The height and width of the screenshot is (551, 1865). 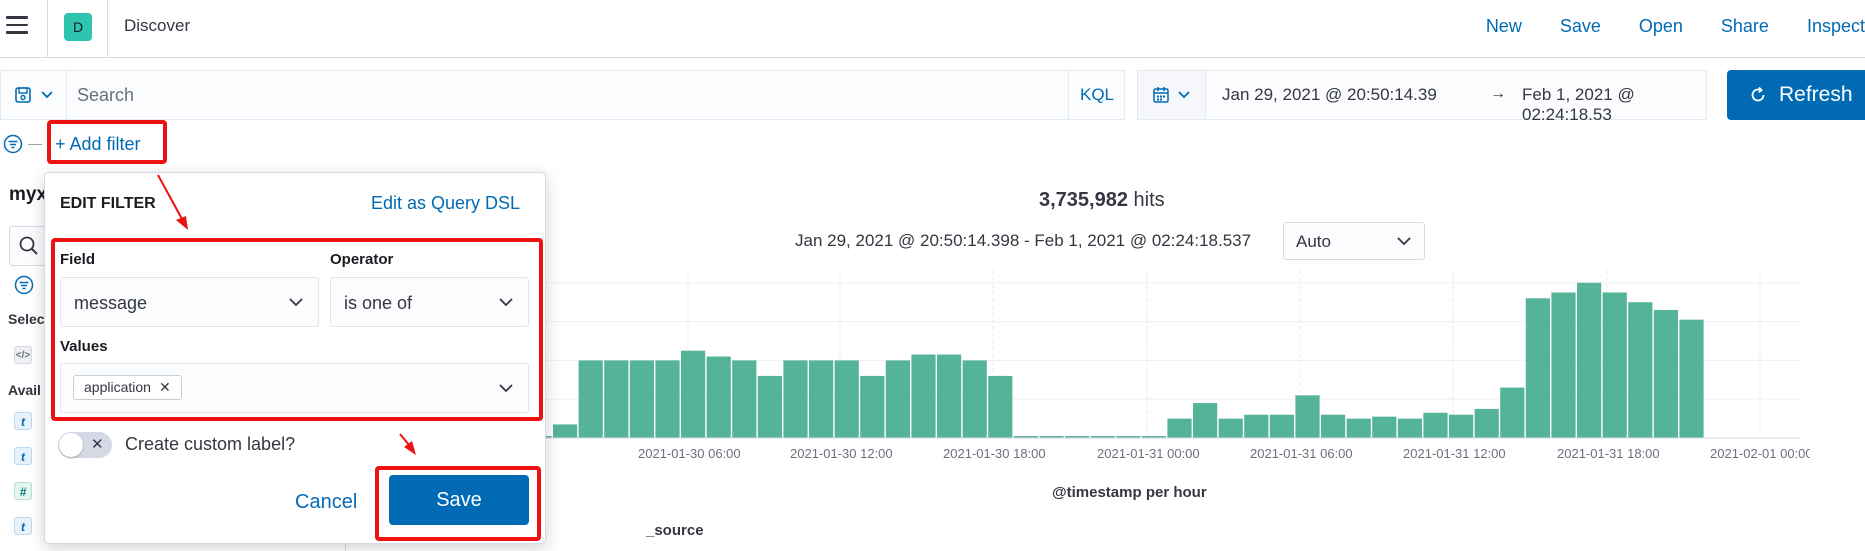 I want to click on custom-label-toggle: ✕, so click(x=85, y=445).